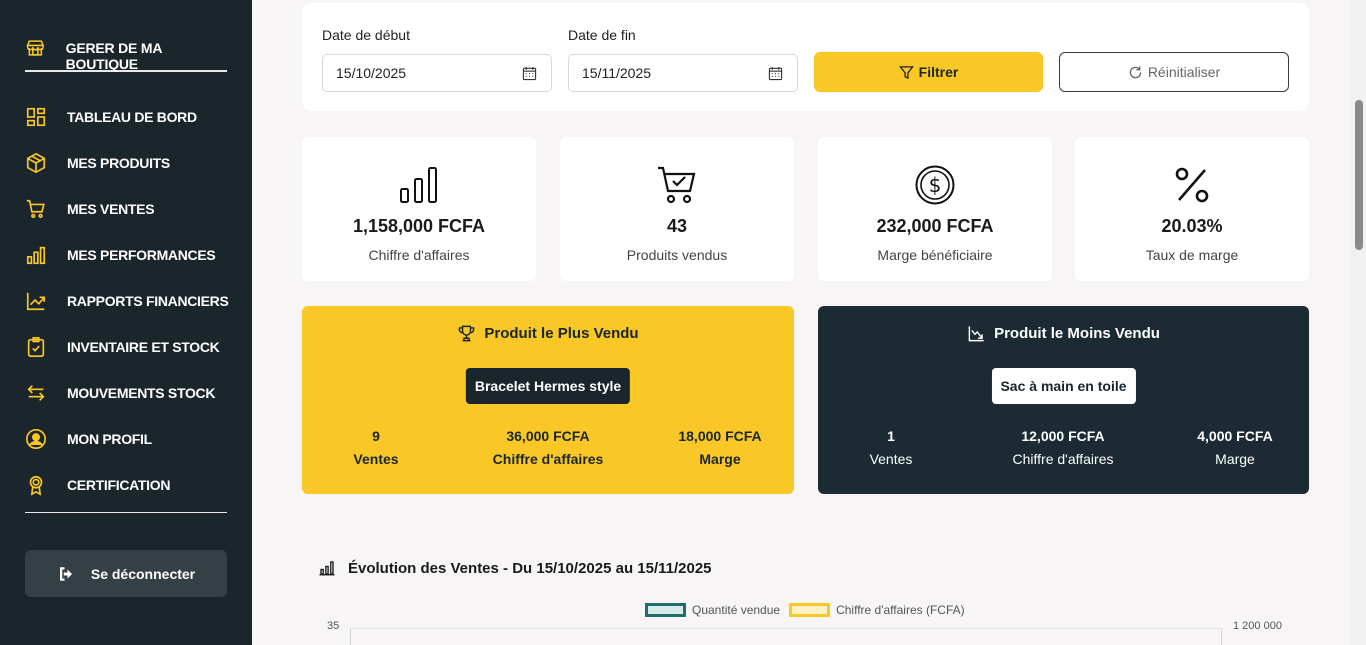  Describe the element at coordinates (786, 636) in the screenshot. I see `chart-plot-area` at that location.